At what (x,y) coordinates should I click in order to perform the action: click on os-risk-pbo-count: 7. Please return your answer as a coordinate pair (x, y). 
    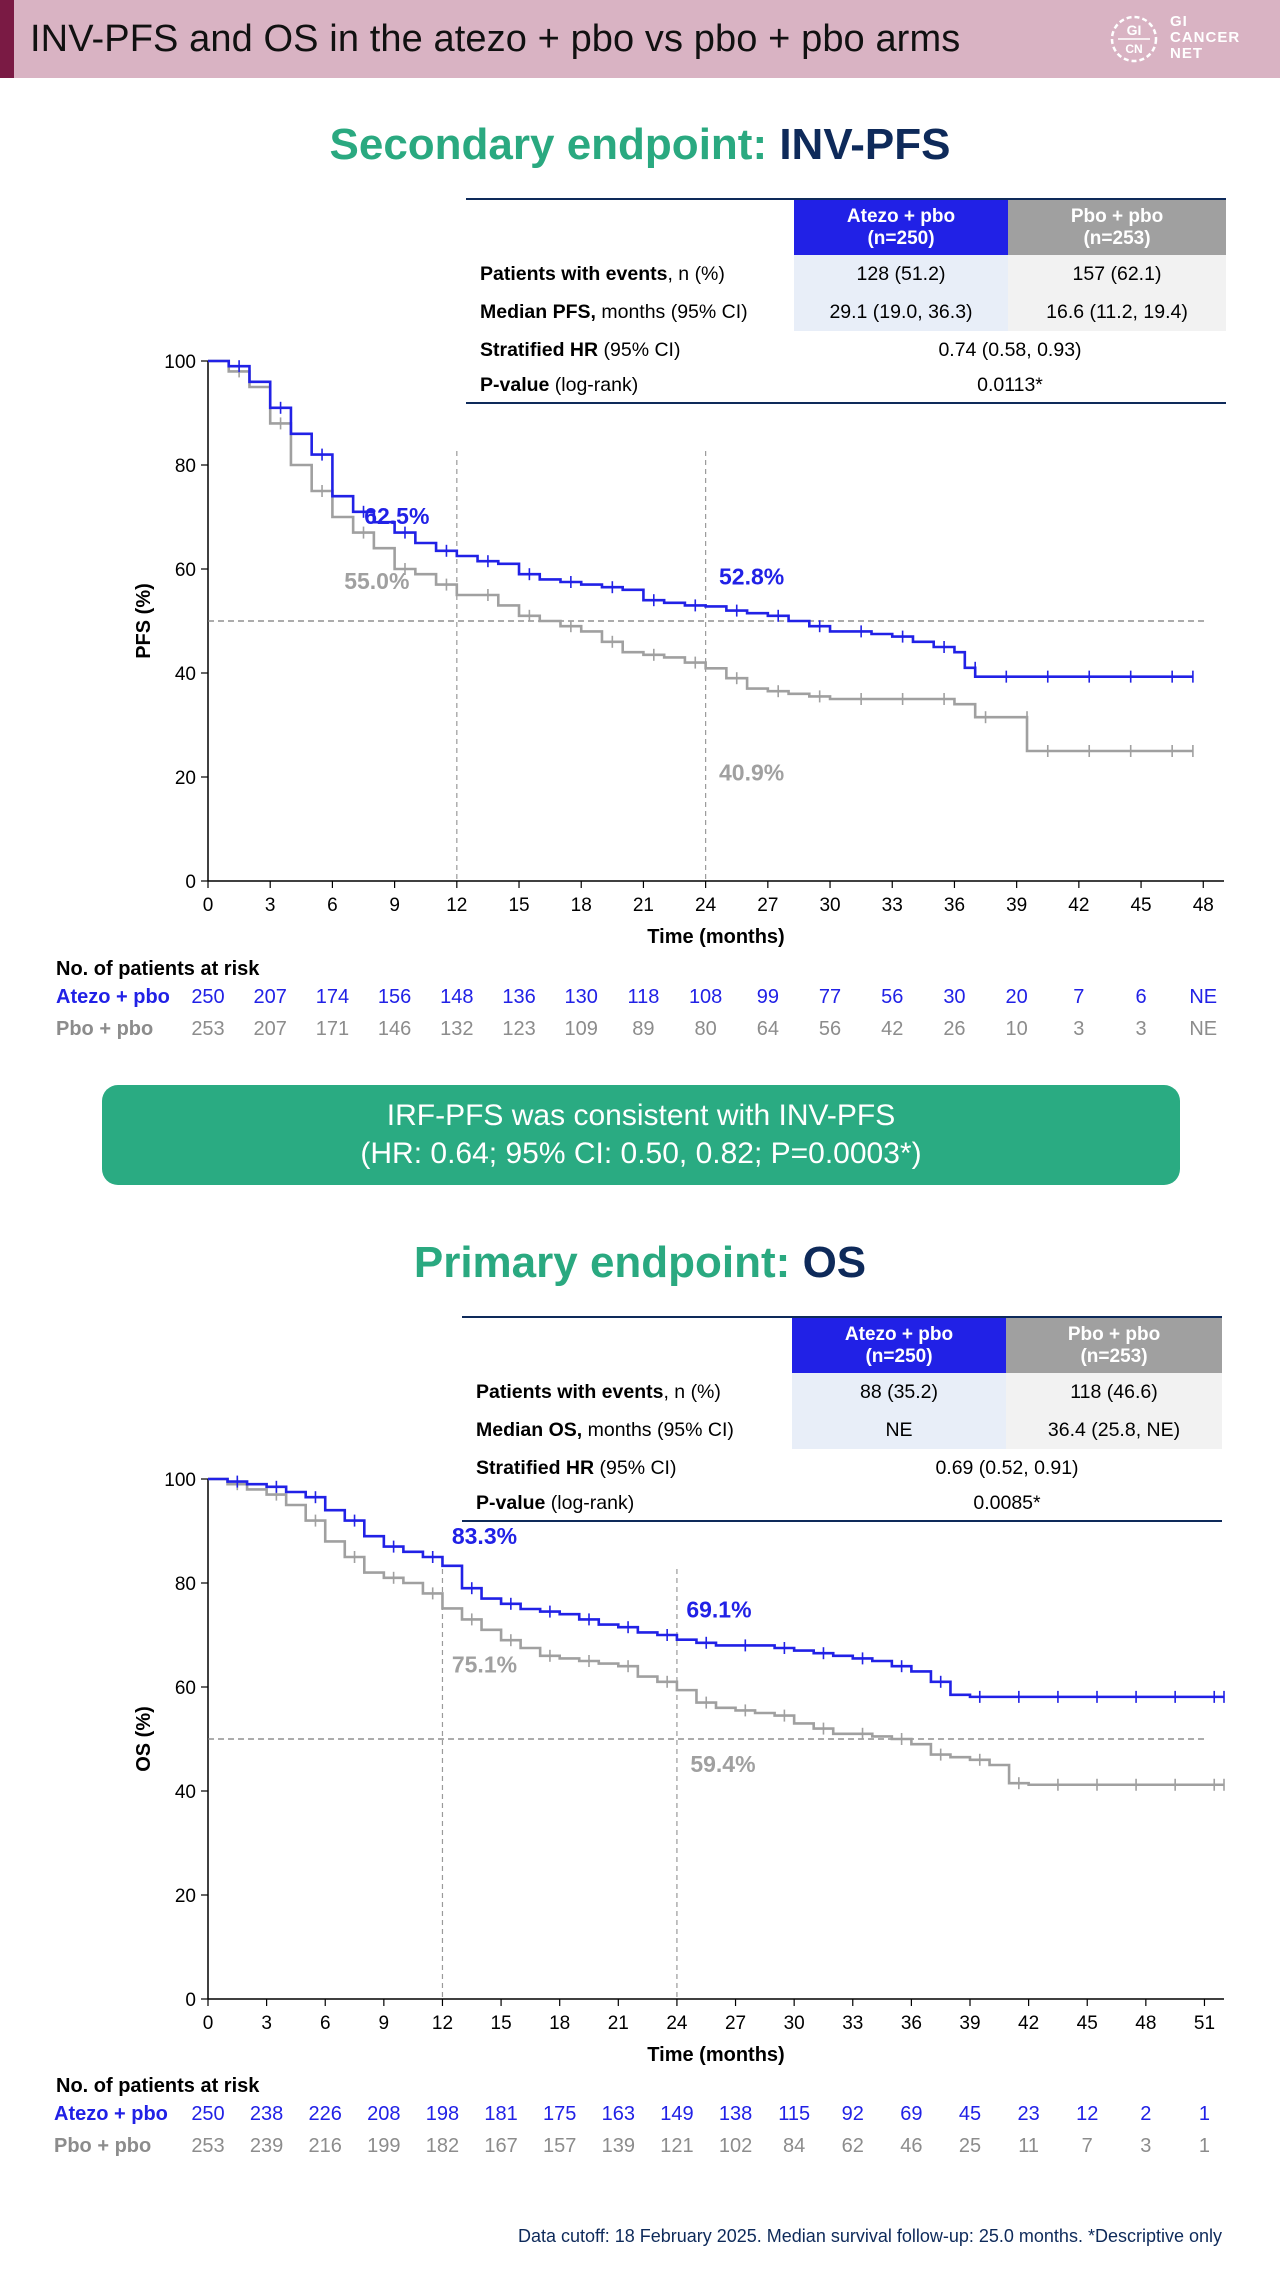
    Looking at the image, I should click on (1087, 2146).